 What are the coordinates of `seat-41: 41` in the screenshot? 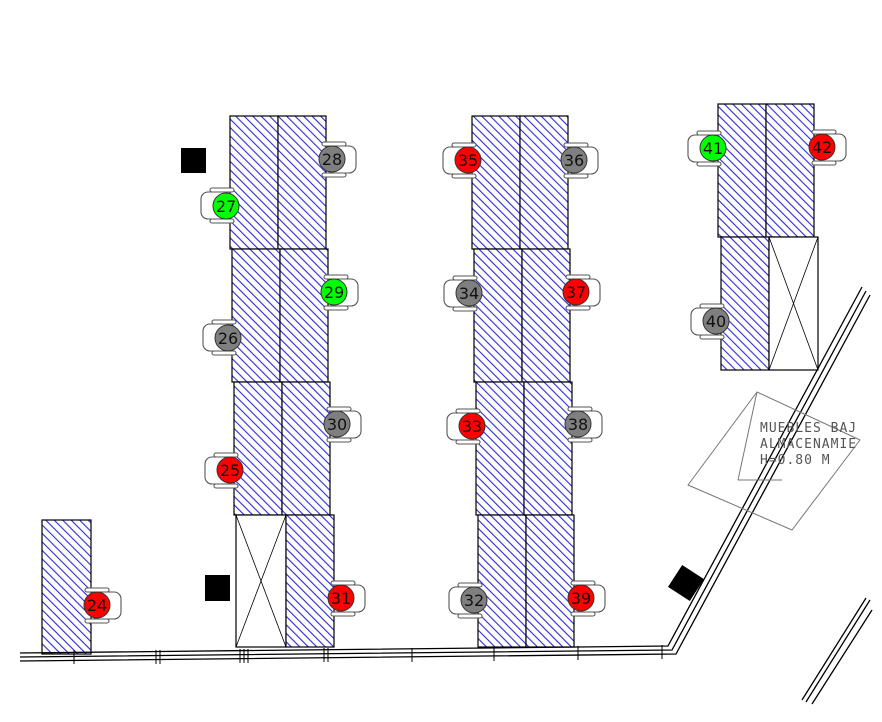 It's located at (707, 148).